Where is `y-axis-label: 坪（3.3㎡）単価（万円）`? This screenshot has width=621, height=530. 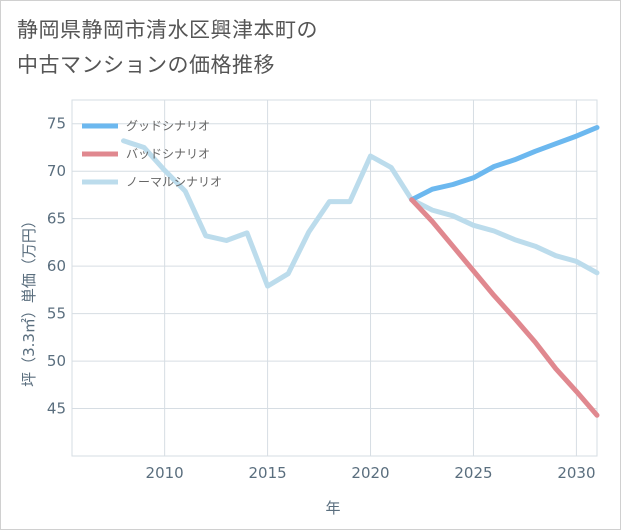
y-axis-label: 坪（3.3㎡）単価（万円） is located at coordinates (29, 300).